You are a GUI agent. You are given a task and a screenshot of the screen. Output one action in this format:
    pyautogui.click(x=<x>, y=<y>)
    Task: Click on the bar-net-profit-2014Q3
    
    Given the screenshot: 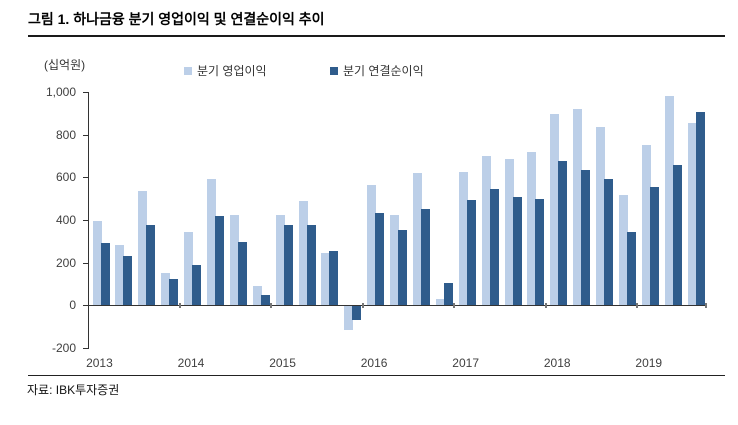 What is the action you would take?
    pyautogui.click(x=242, y=274)
    